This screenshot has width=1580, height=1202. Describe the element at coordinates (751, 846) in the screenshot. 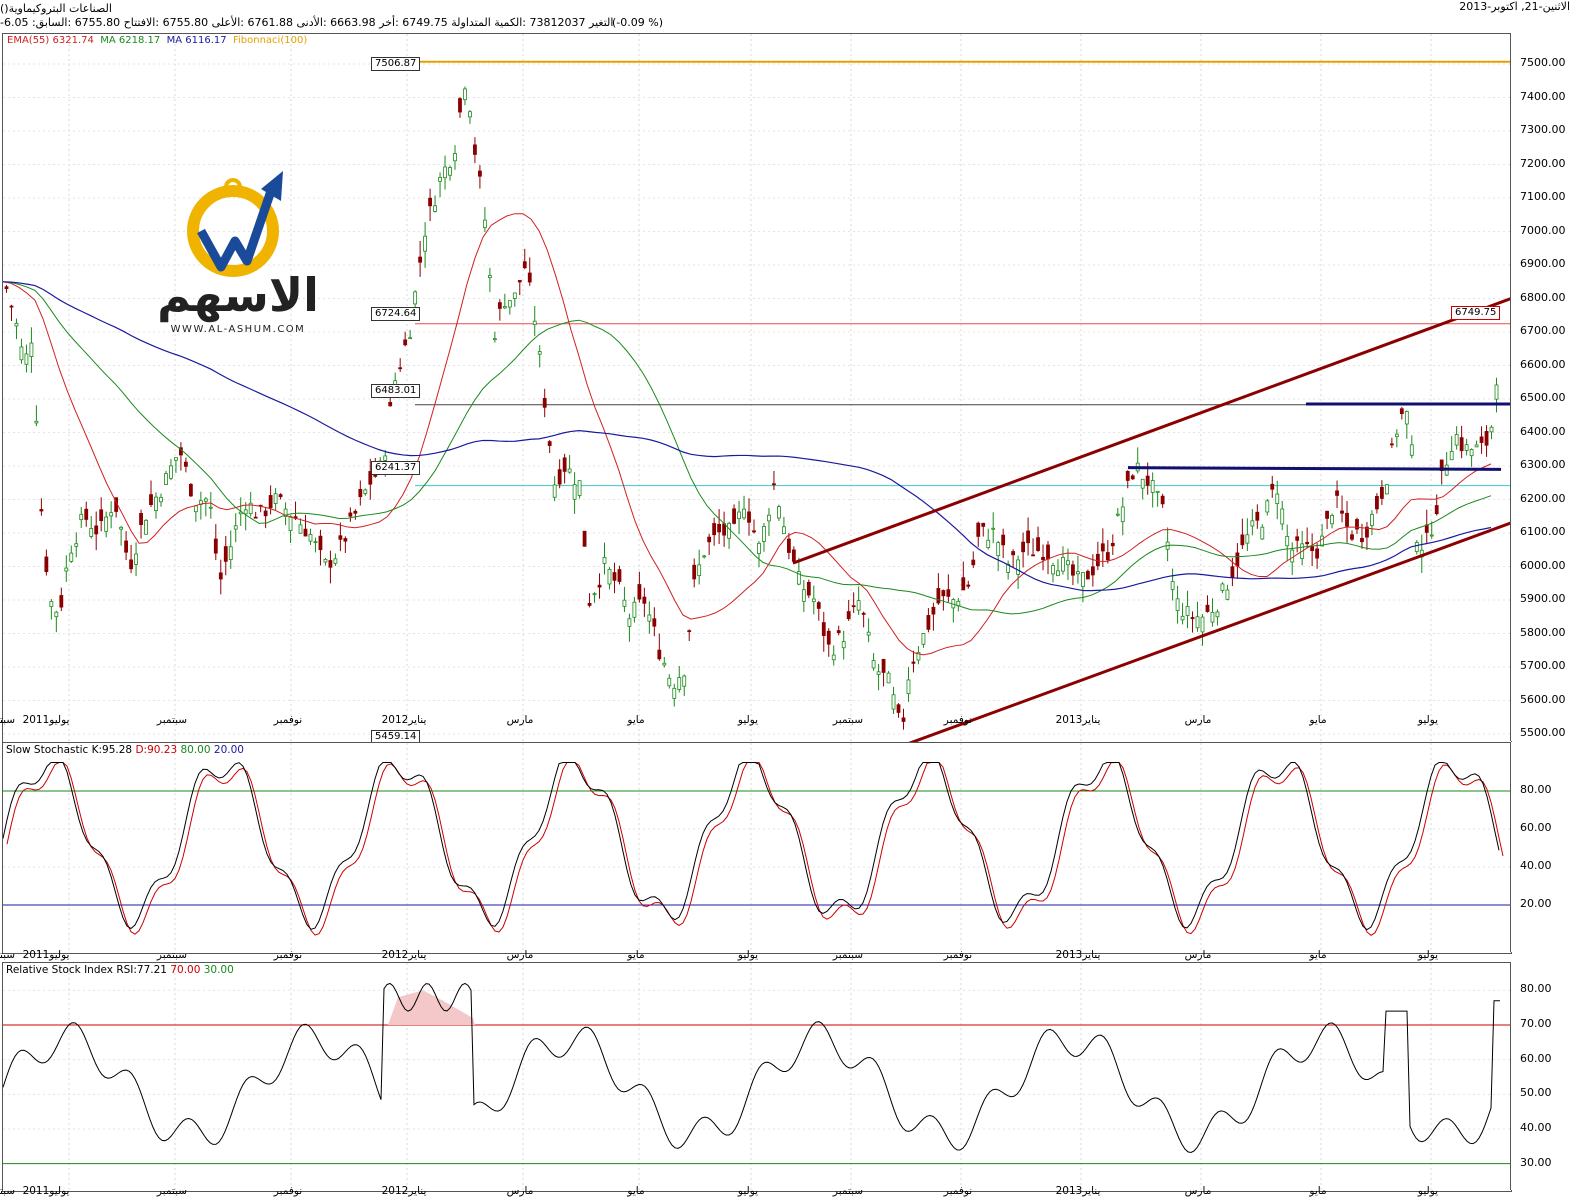

I see `stoch-k-line` at that location.